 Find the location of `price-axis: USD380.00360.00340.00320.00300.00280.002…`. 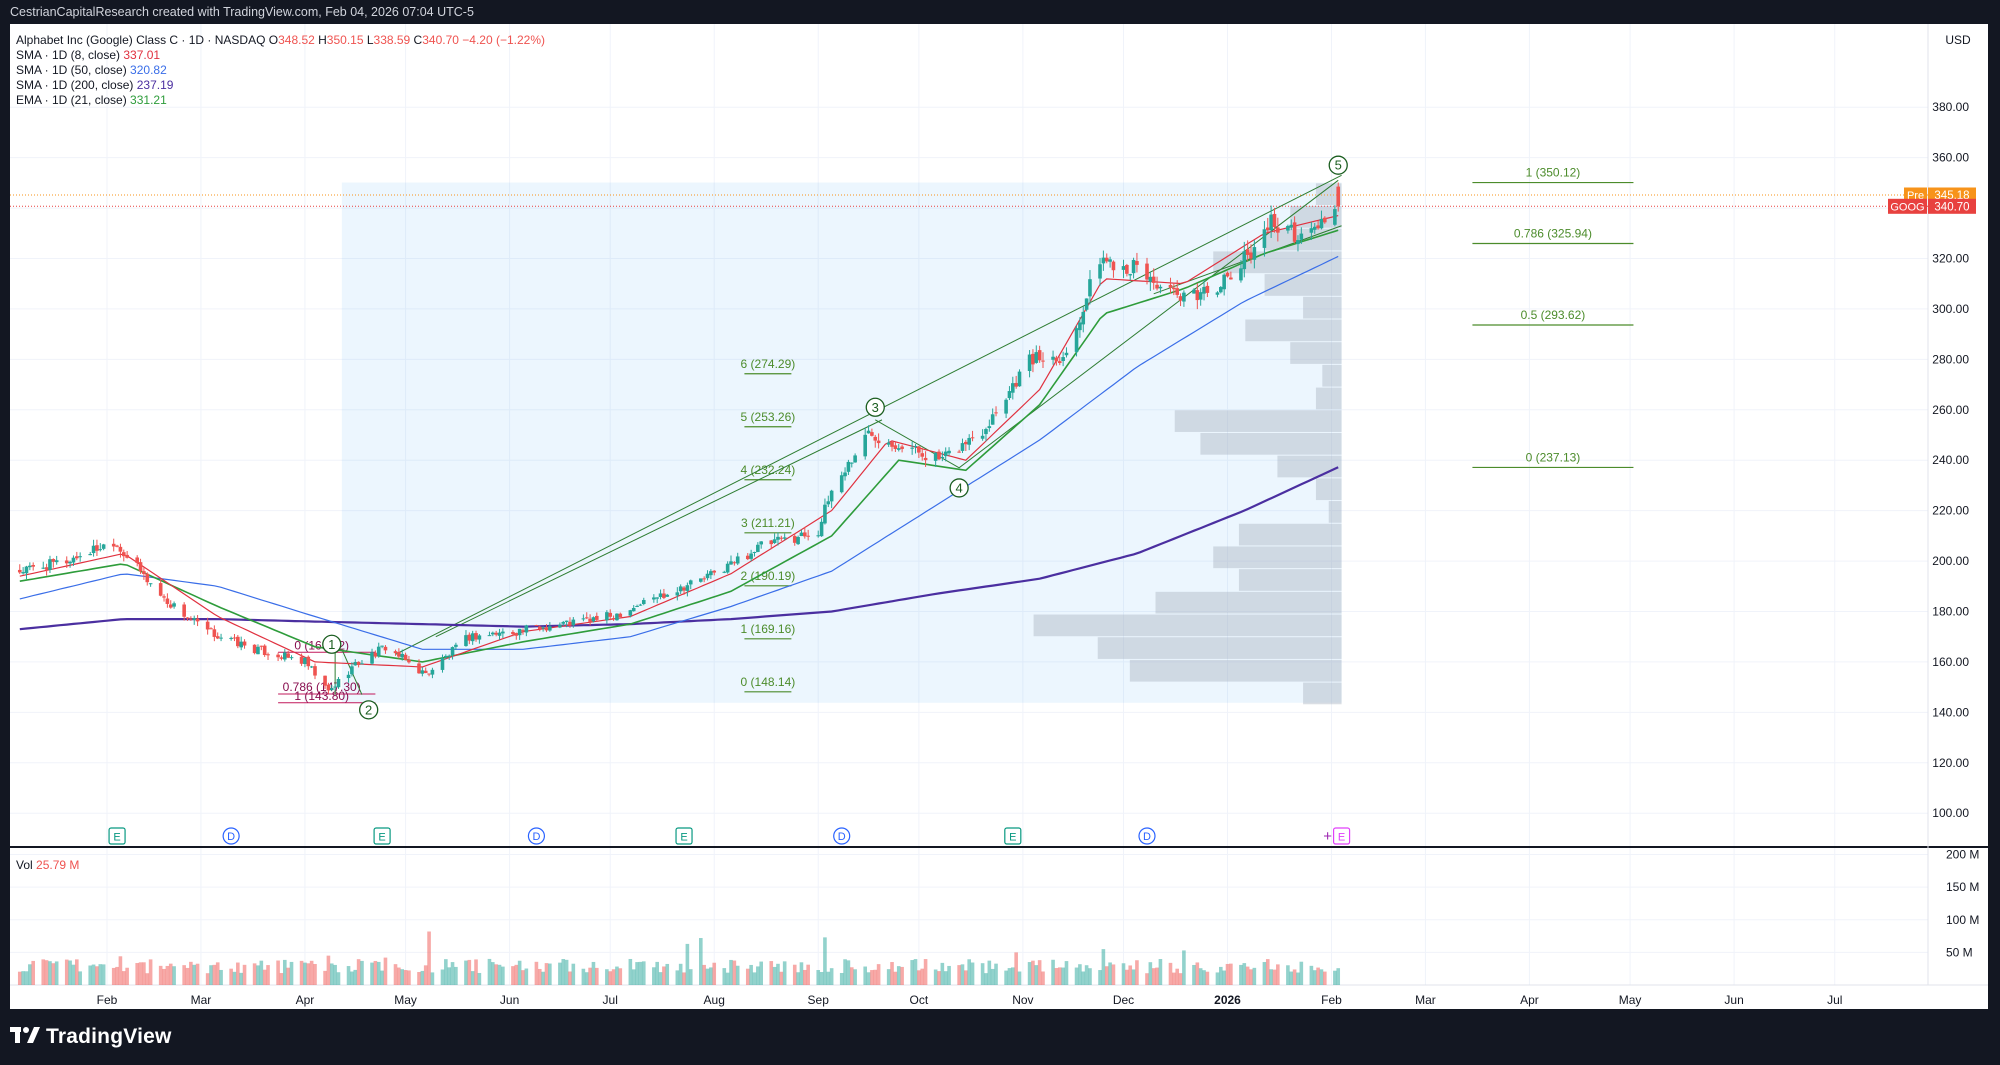

price-axis: USD380.00360.00340.00320.00300.00280.002… is located at coordinates (1932, 426).